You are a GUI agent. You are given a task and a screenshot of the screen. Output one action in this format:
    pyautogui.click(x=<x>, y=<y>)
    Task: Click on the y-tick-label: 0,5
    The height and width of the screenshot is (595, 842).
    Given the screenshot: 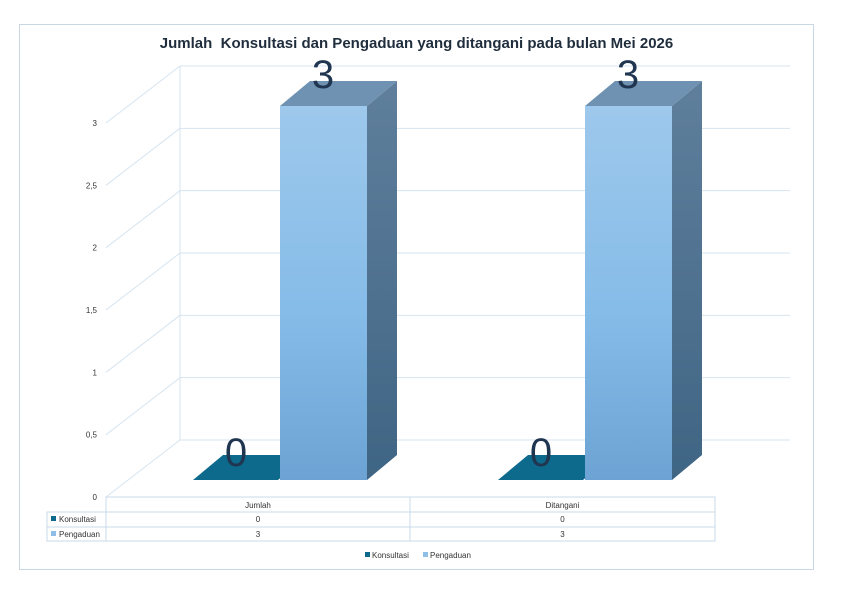 What is the action you would take?
    pyautogui.click(x=92, y=435)
    